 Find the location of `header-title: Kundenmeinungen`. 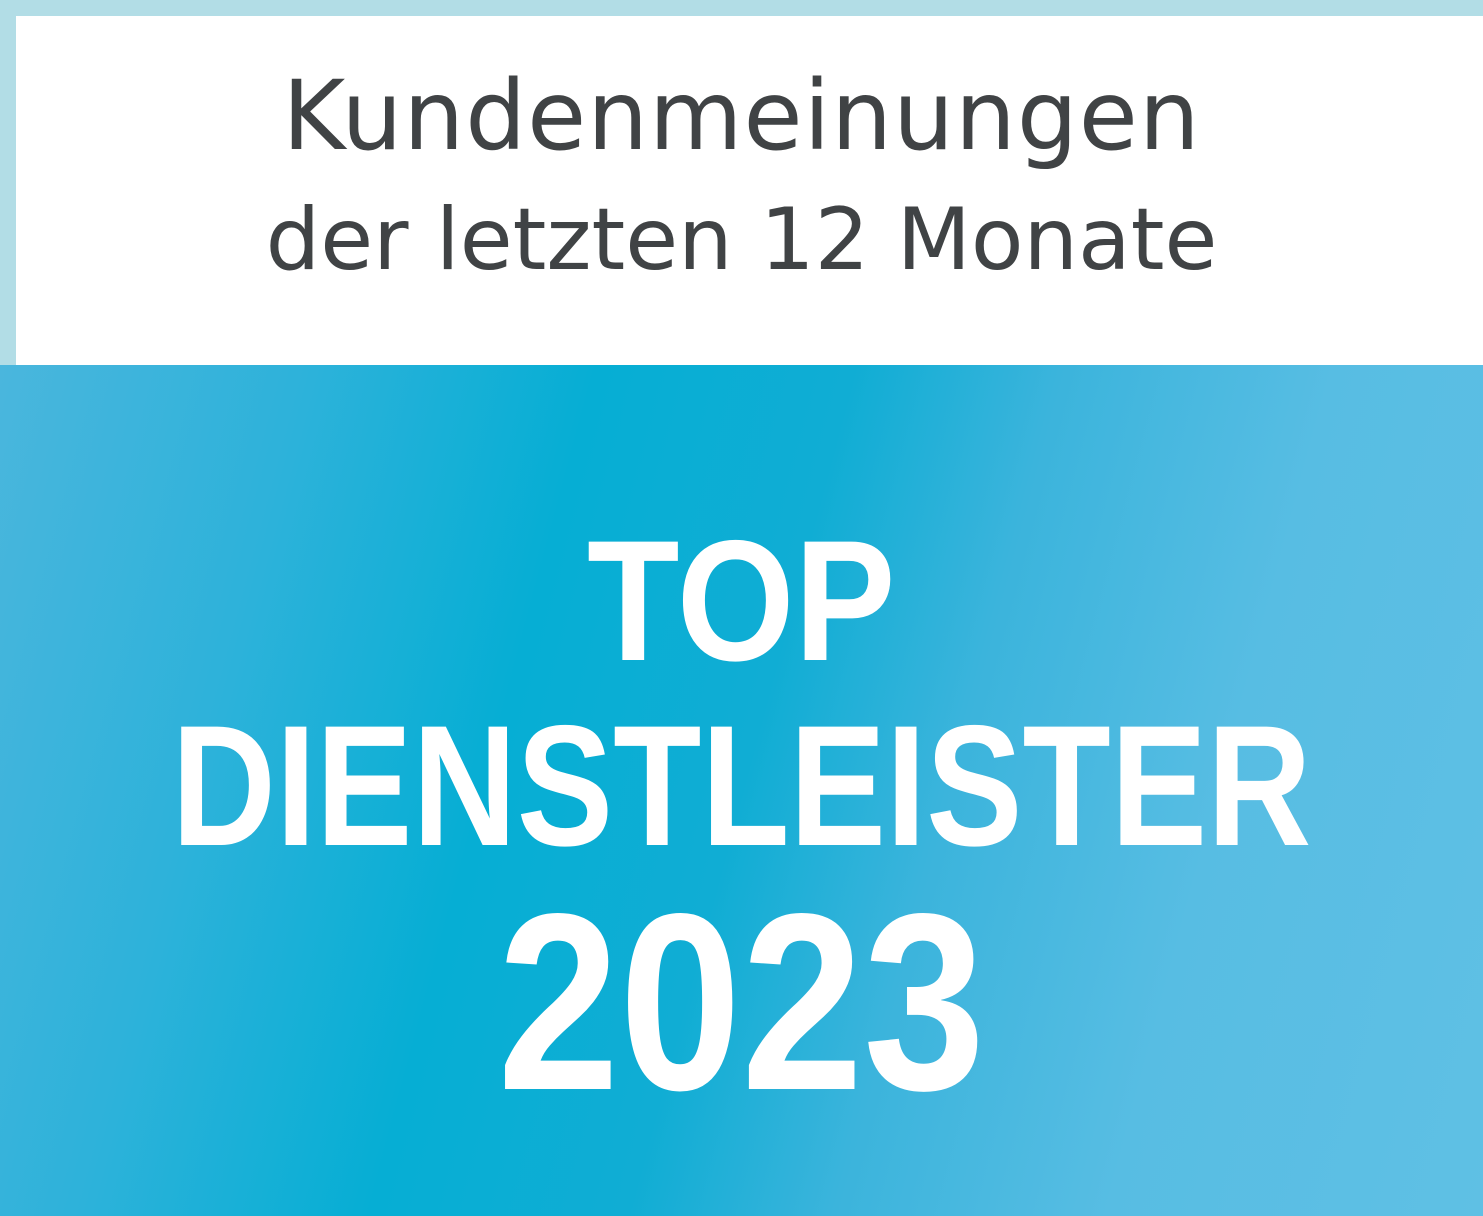

header-title: Kundenmeinungen is located at coordinates (741, 116).